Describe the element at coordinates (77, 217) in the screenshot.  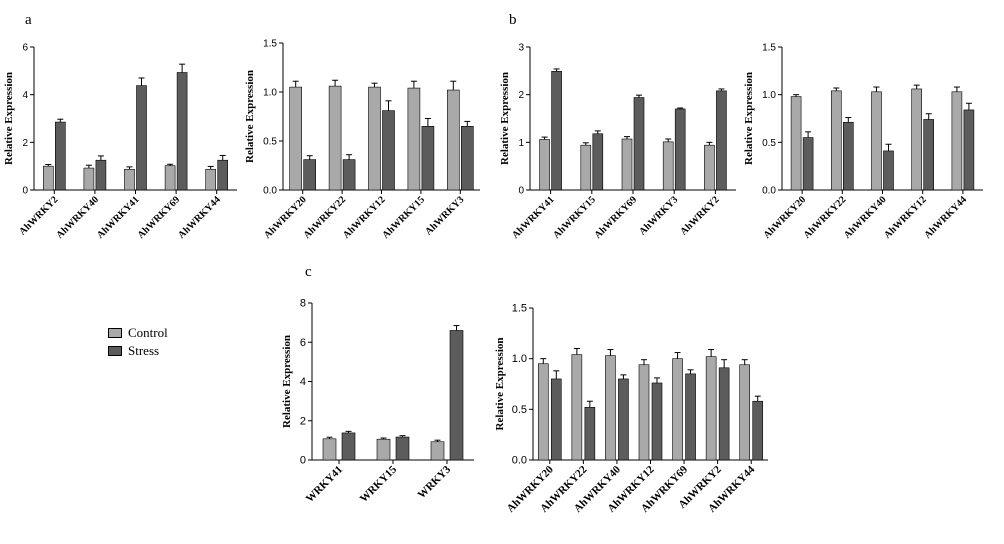
I see `chart1-category-label: AhWRKY40` at that location.